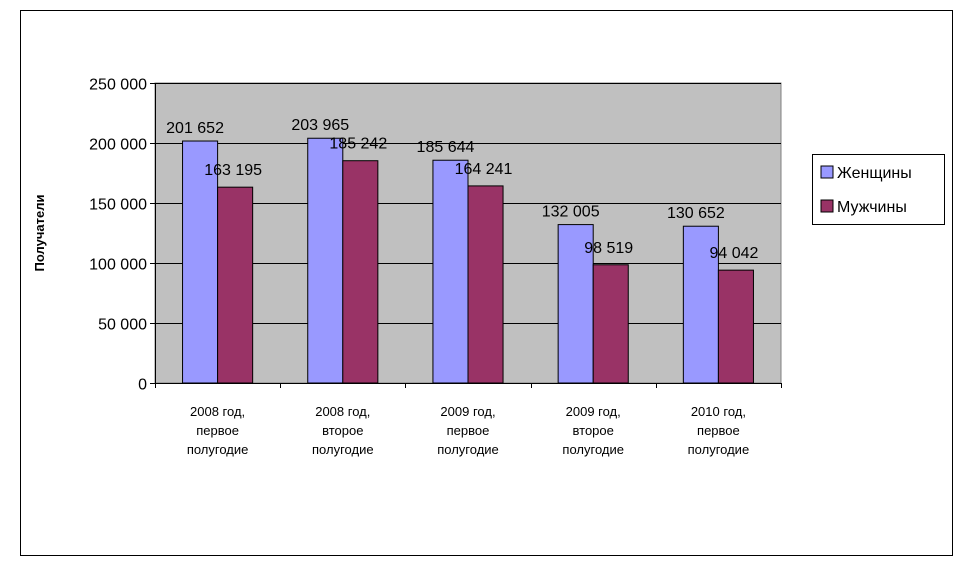  What do you see at coordinates (718, 411) in the screenshot?
I see `x-tick-label-line: 2010 год,` at bounding box center [718, 411].